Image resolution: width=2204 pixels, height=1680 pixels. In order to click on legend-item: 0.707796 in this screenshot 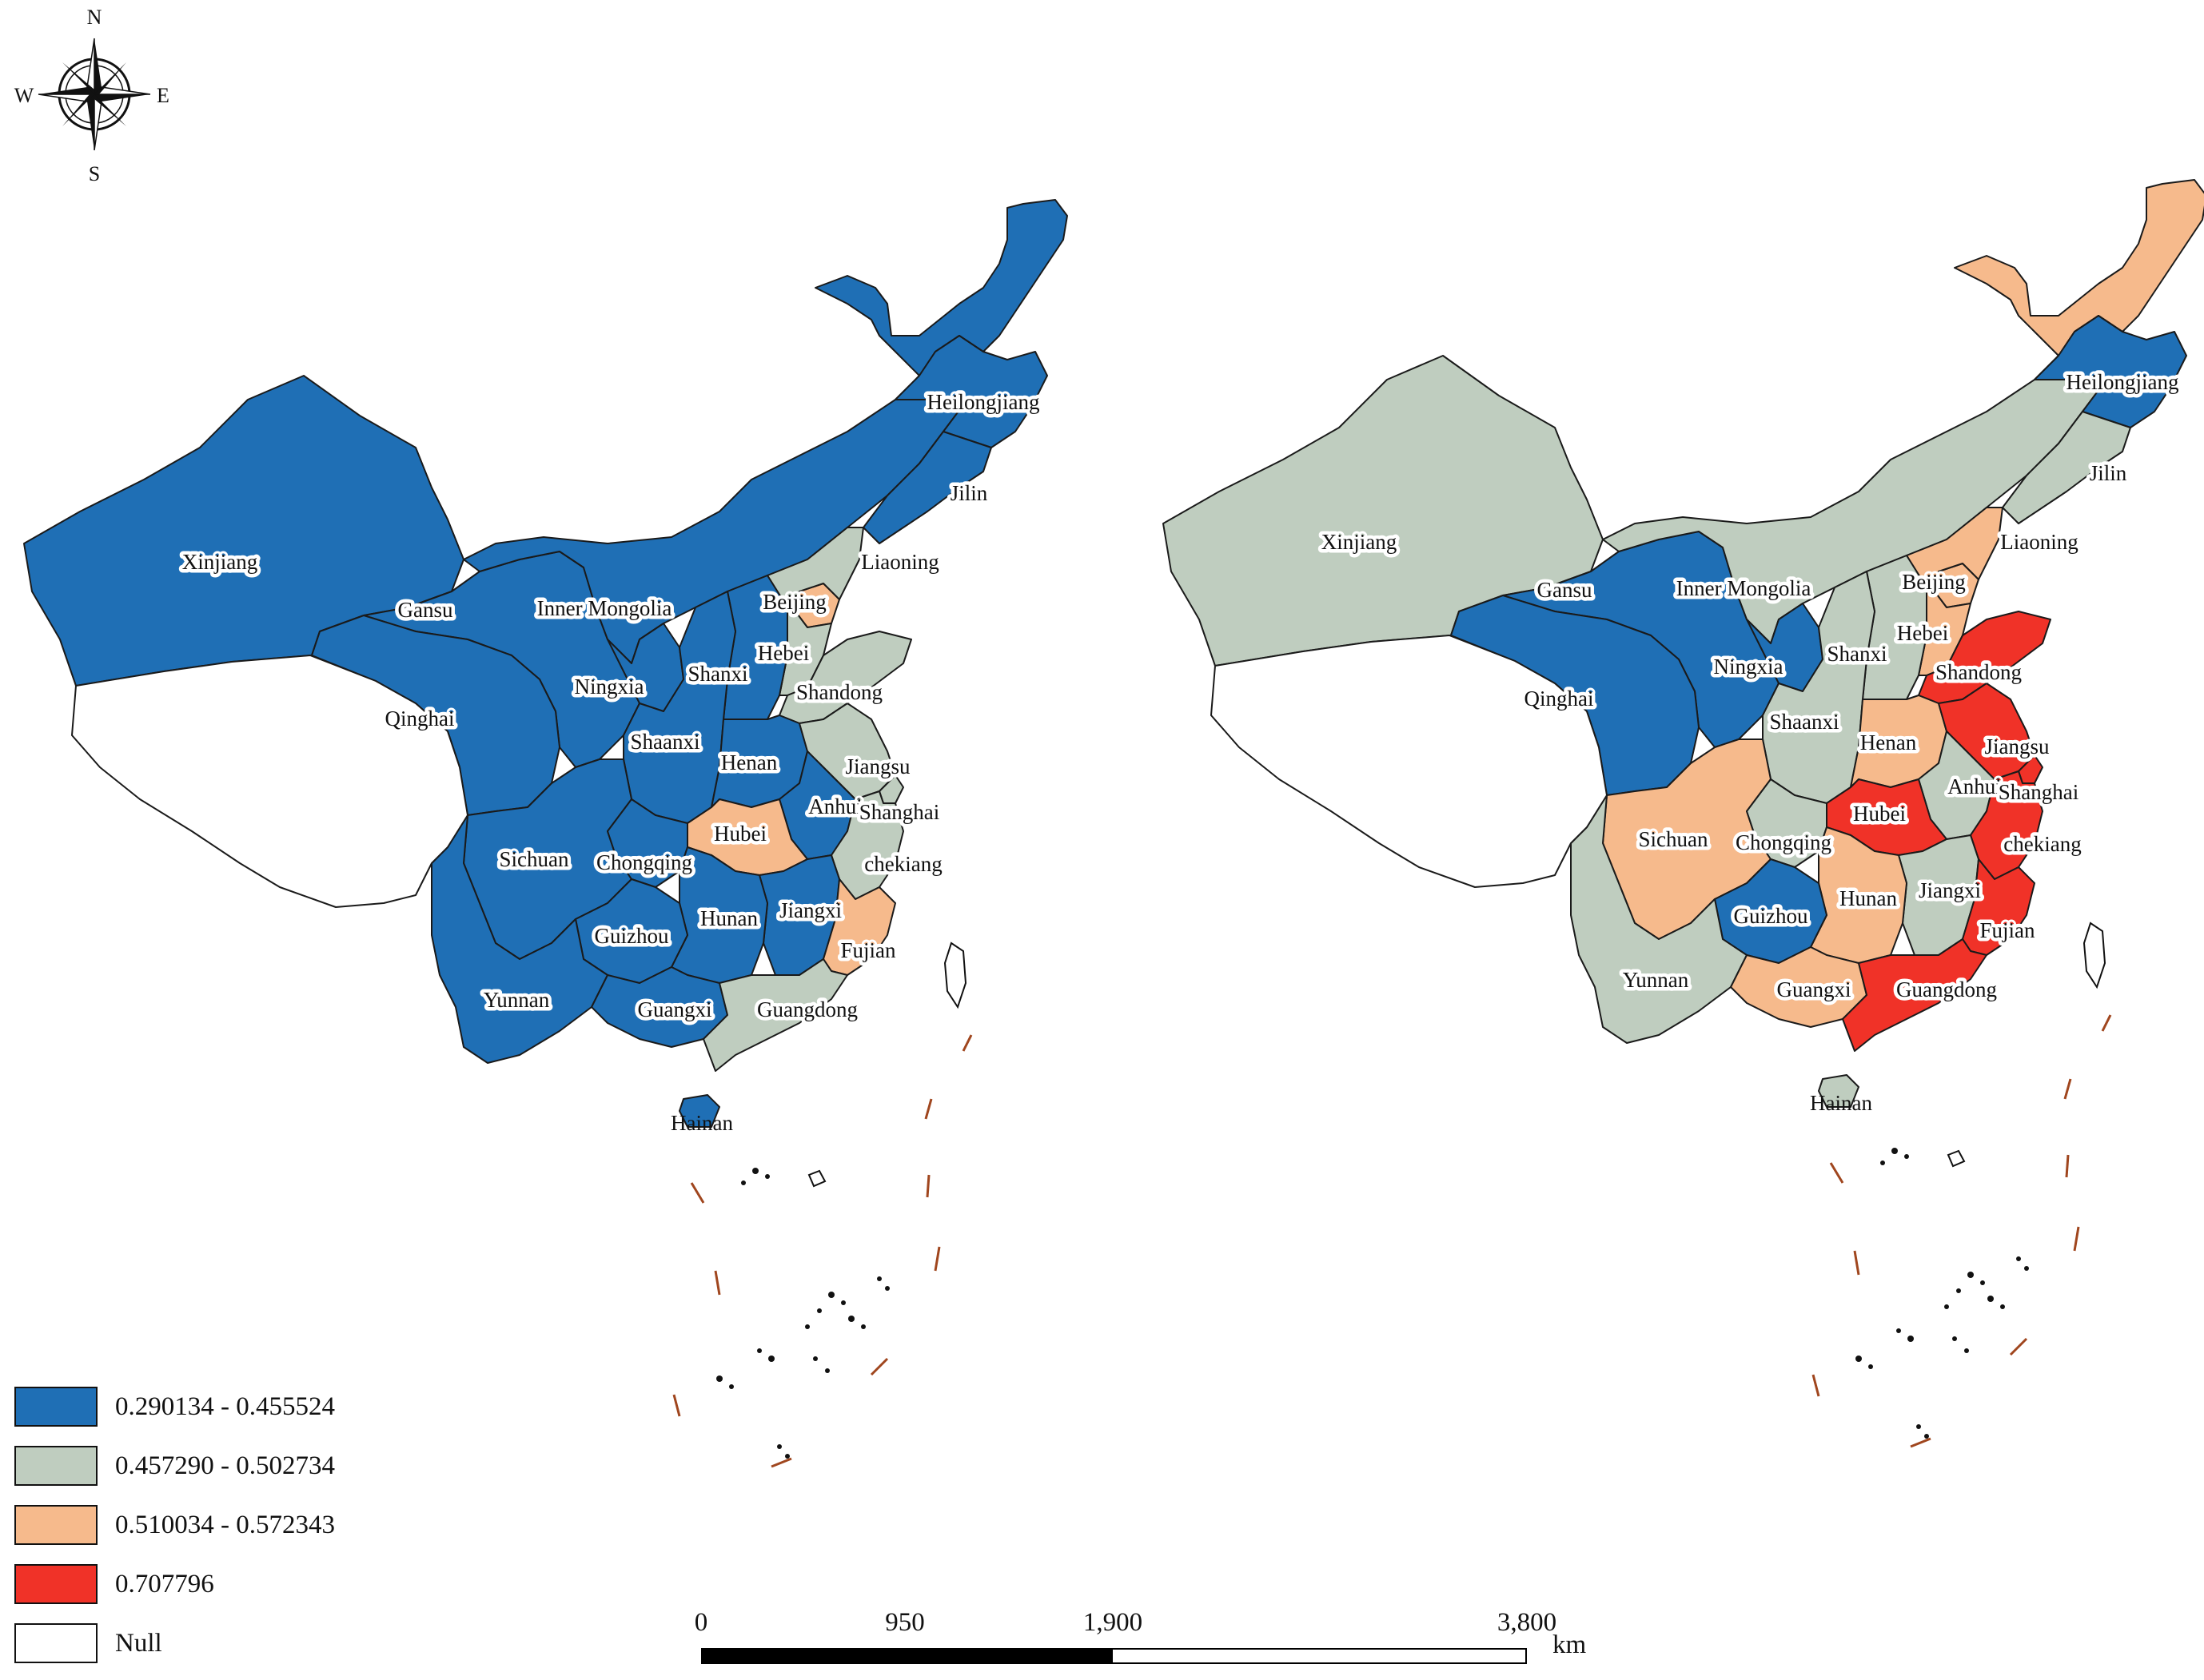, I will do `click(114, 1584)`.